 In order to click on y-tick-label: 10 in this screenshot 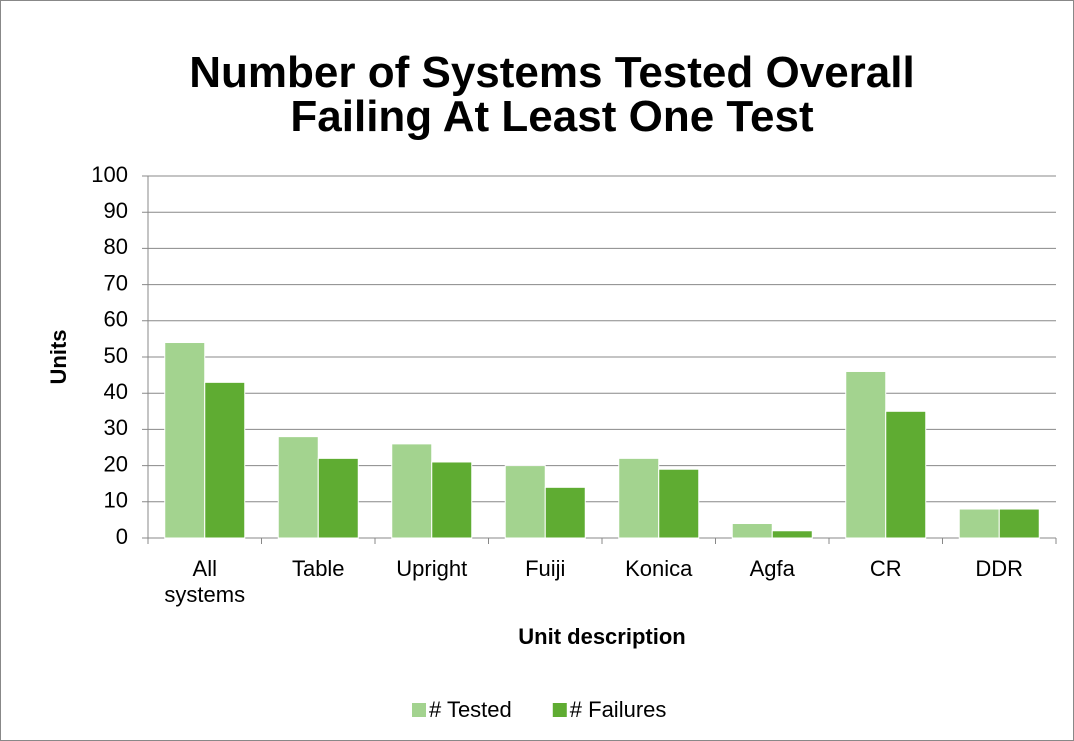, I will do `click(116, 500)`.